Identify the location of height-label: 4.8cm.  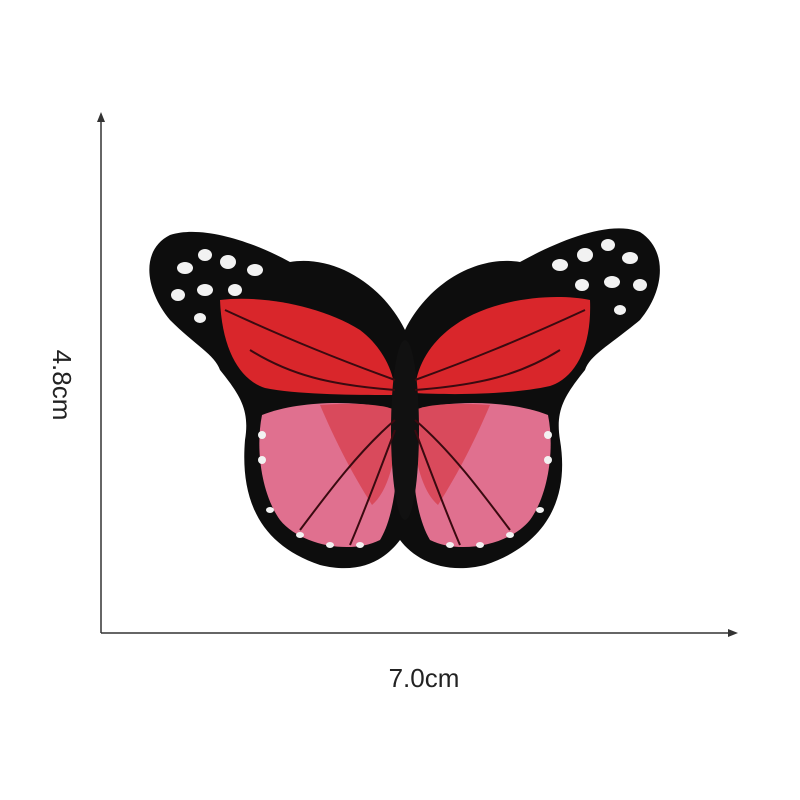
(62, 385).